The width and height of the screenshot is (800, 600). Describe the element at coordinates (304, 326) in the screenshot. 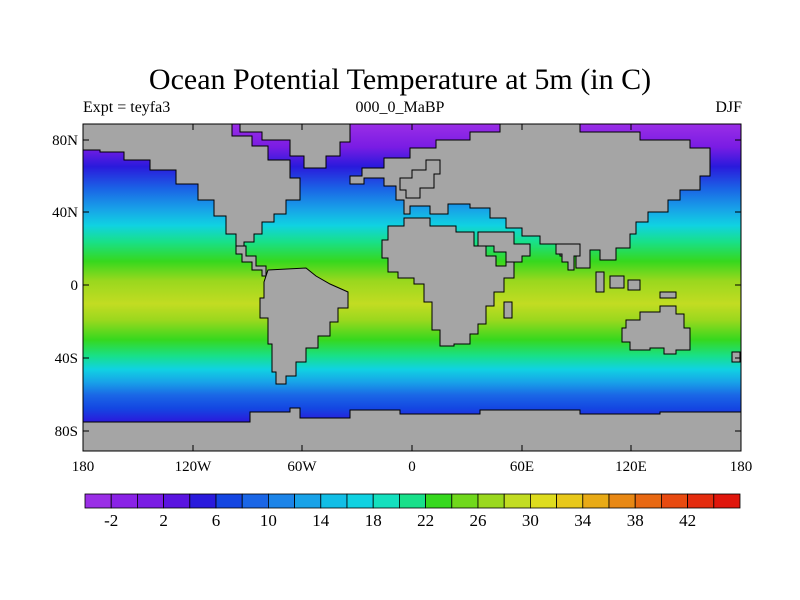

I see `south-america-land` at that location.